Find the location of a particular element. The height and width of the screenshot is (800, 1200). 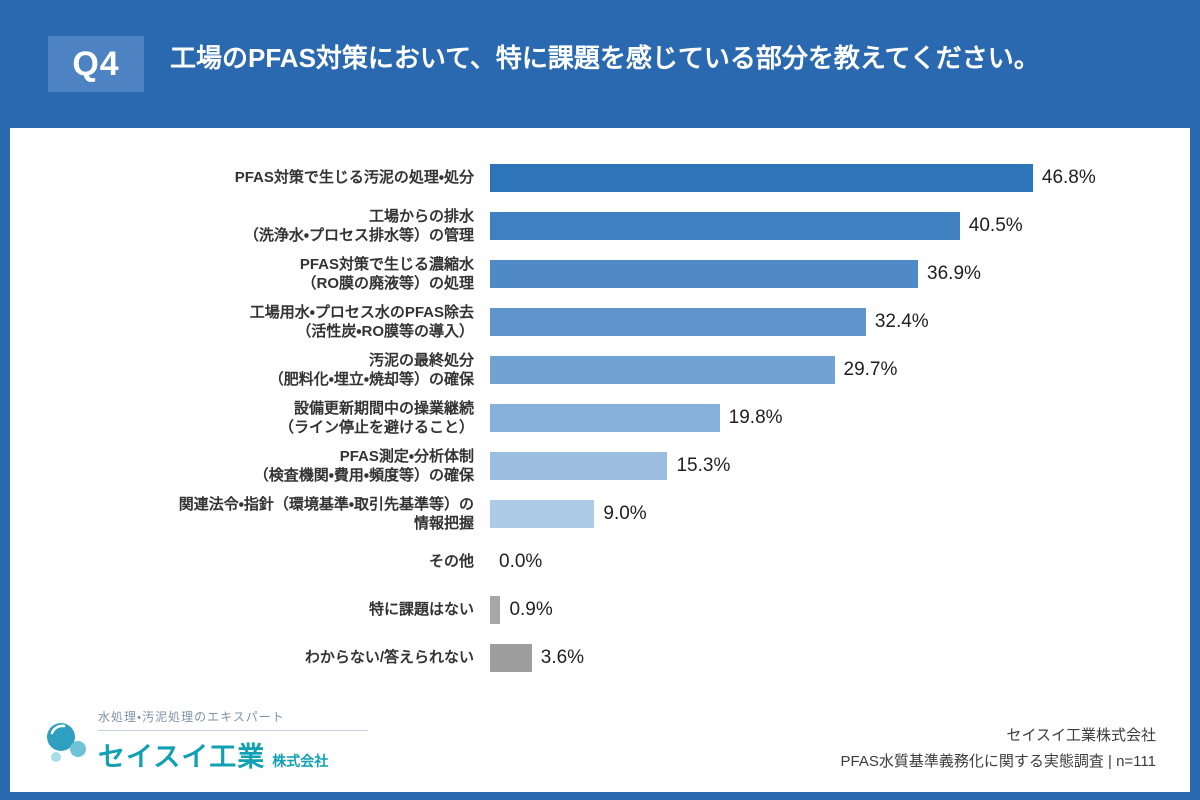

chart-row: 関連法令・指針（環境基準・取引先基準等）の 情報把握 9.0% is located at coordinates (600, 514).